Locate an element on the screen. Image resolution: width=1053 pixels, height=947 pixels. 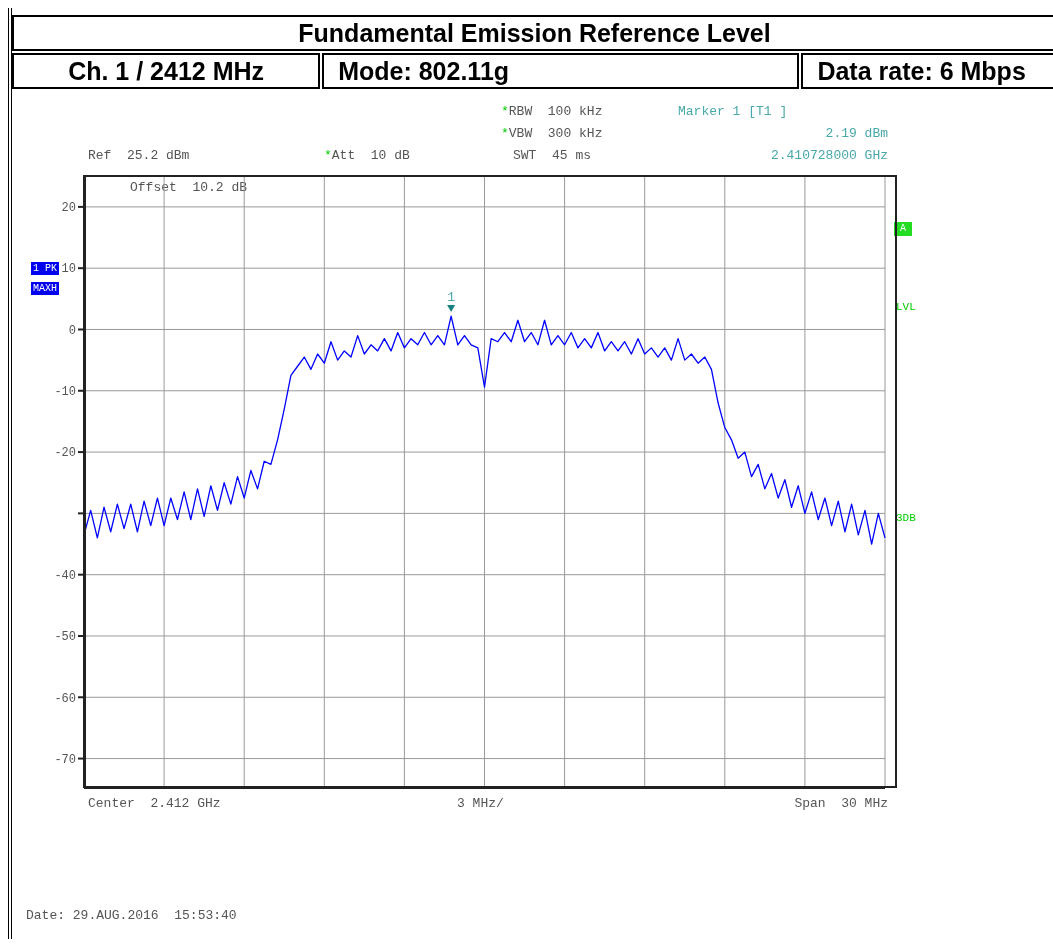
text: SWT 45 ms is located at coordinates (552, 156).